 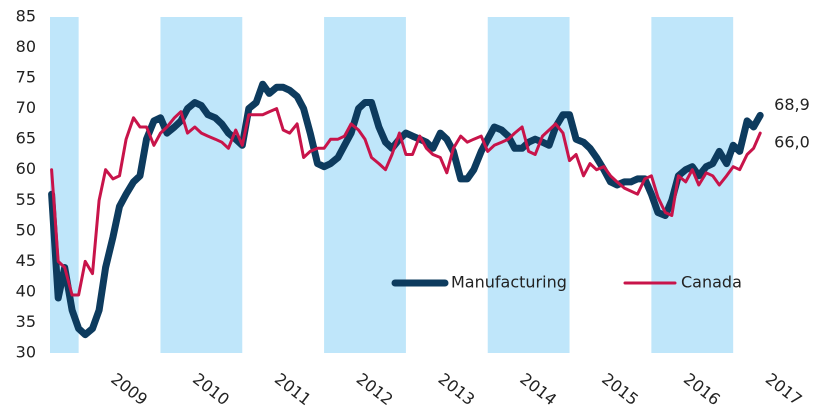 I want to click on legend-label: Canada, so click(x=711, y=282).